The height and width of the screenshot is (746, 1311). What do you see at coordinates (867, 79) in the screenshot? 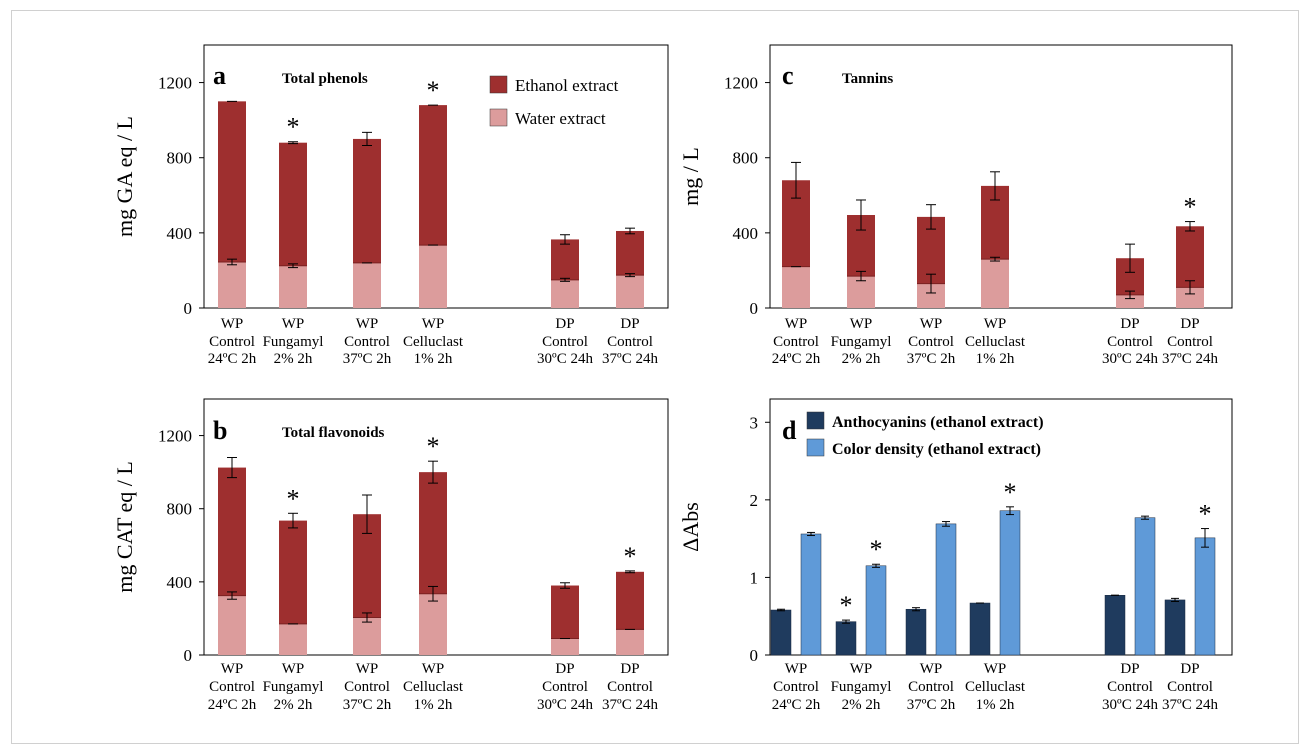
I see `panel-title: Tannins` at bounding box center [867, 79].